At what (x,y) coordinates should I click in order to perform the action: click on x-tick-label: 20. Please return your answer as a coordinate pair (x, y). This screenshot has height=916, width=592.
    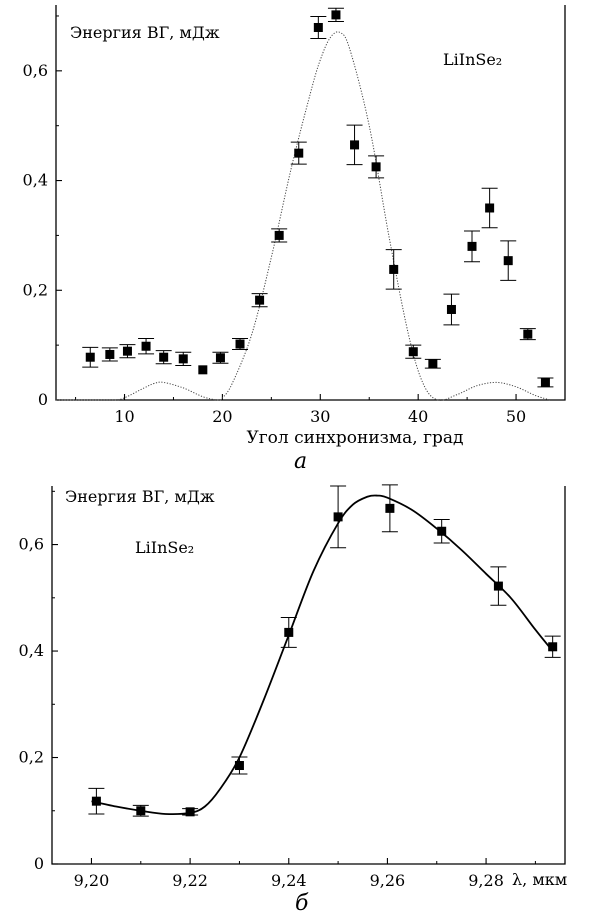
    Looking at the image, I should click on (222, 416).